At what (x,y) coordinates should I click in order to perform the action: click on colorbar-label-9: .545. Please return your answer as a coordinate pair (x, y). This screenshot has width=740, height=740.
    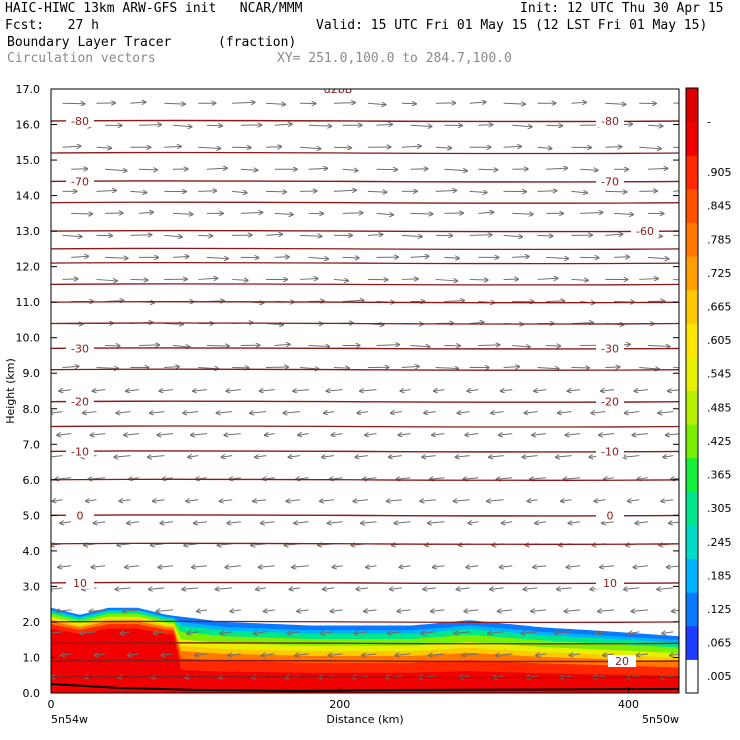
    Looking at the image, I should click on (719, 374).